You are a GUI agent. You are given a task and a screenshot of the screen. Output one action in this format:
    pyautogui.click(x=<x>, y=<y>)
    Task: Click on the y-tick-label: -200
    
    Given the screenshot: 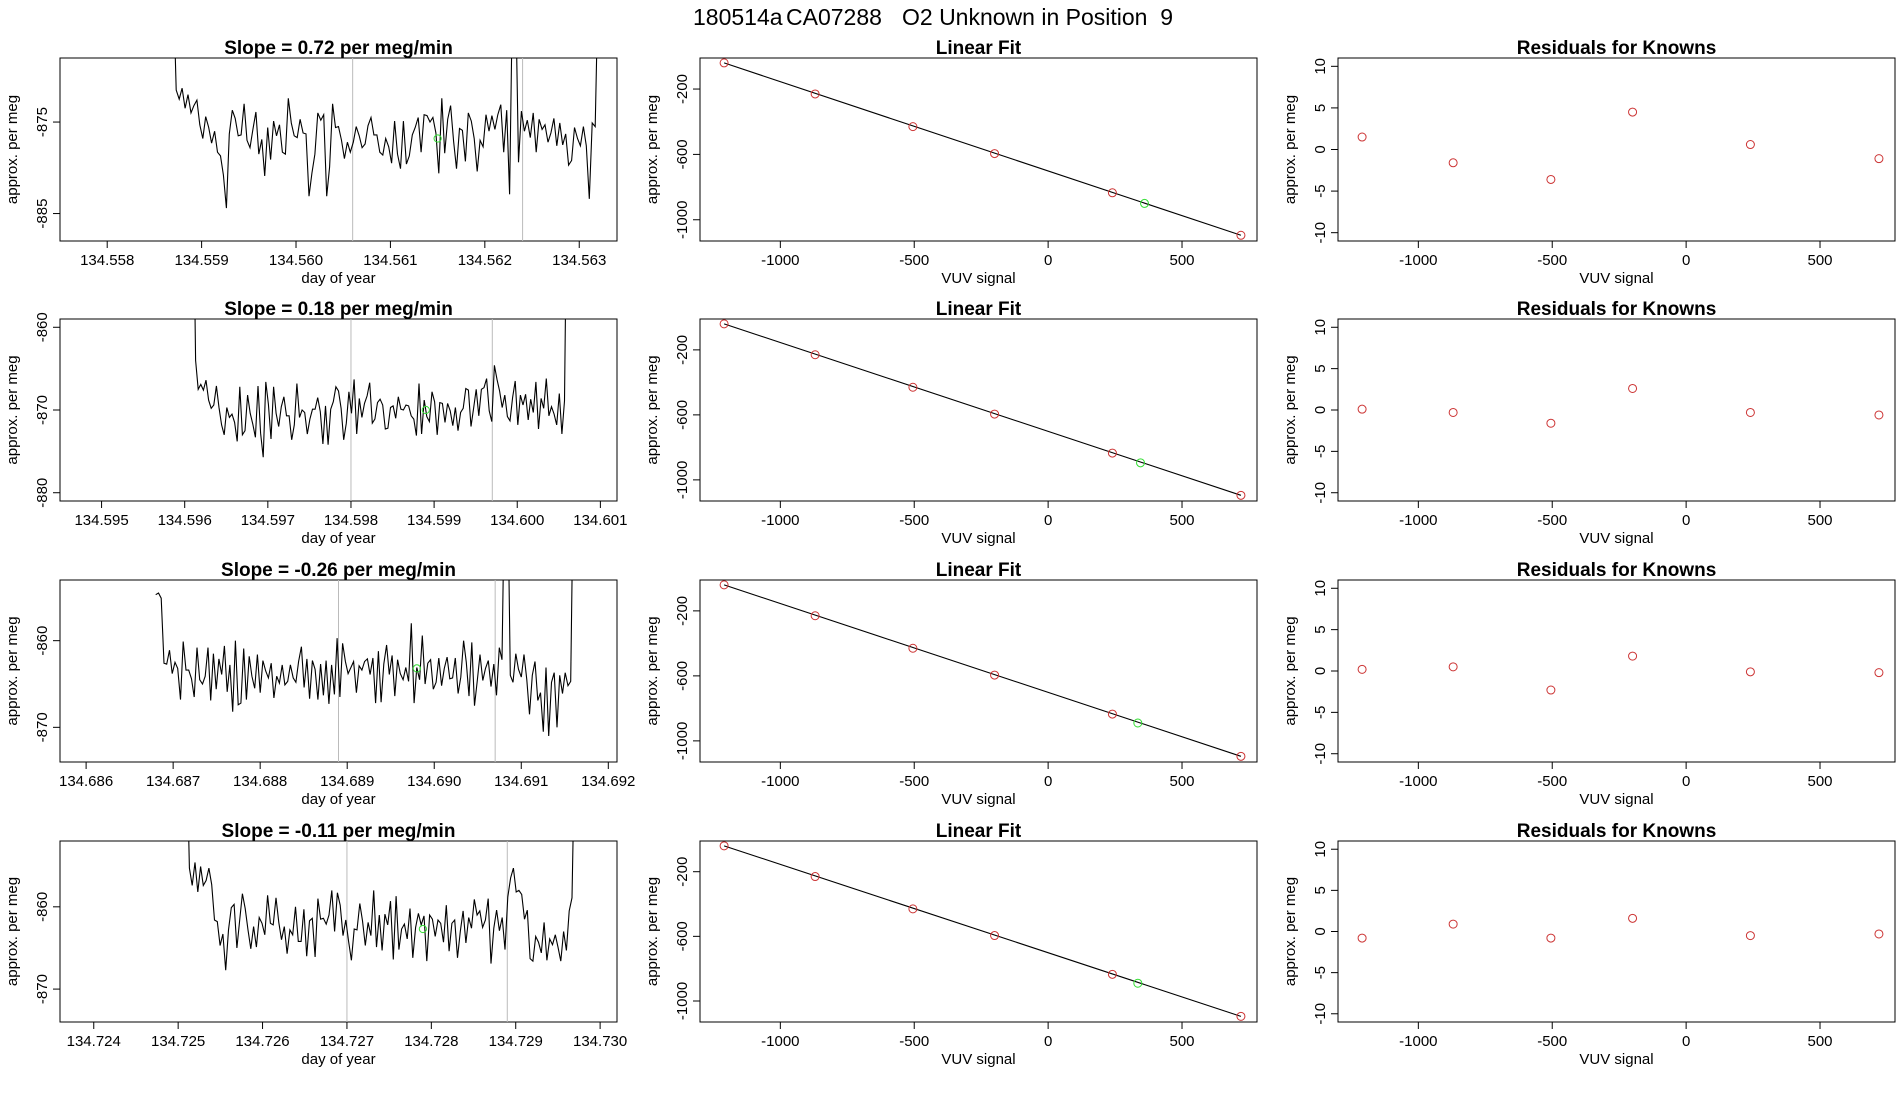 What is the action you would take?
    pyautogui.click(x=682, y=611)
    